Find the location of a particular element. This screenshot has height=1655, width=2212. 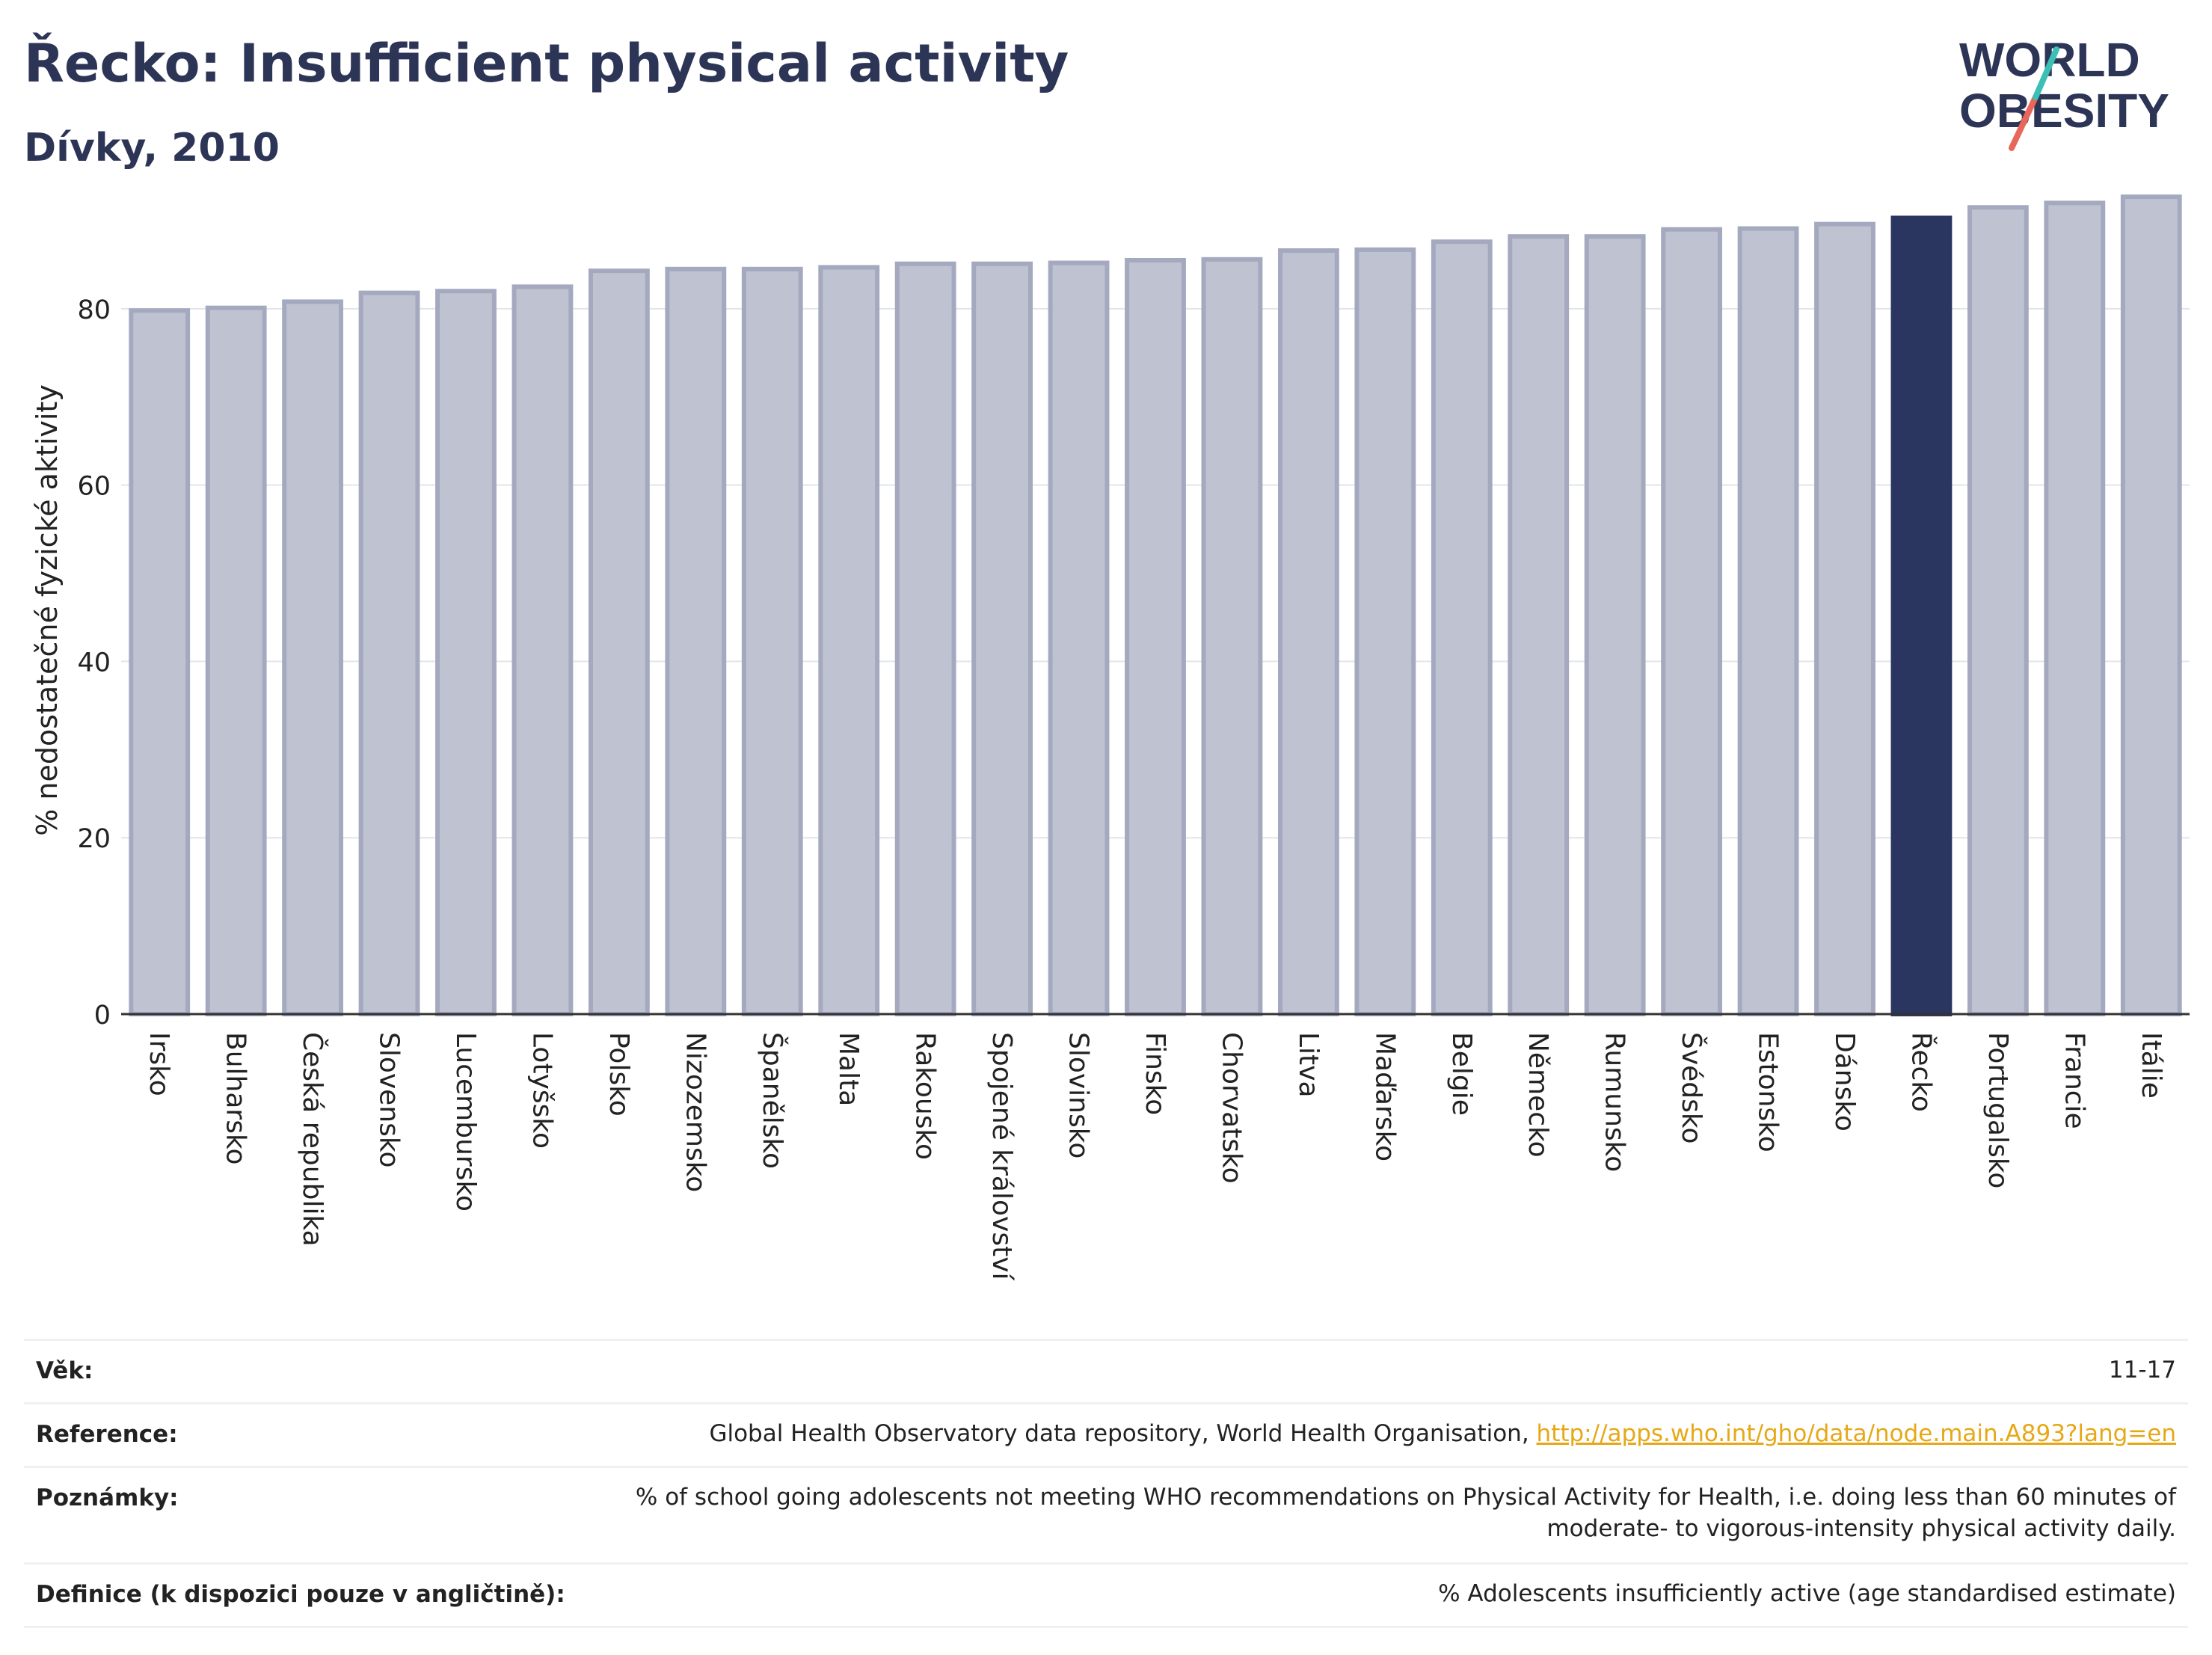

x-tick-label: Lucembursko is located at coordinates (465, 1122).